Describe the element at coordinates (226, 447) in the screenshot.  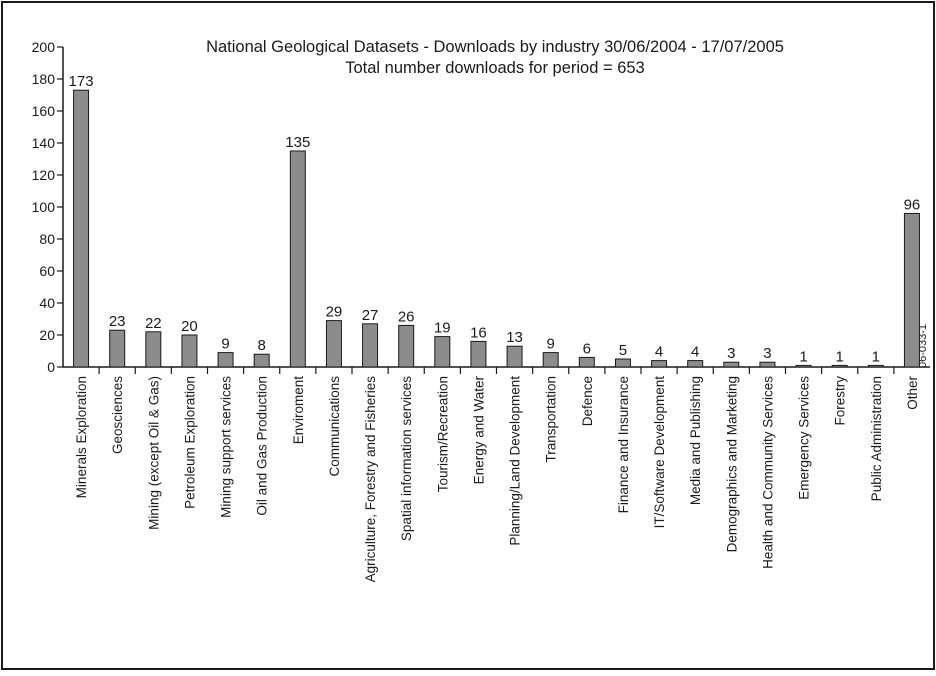
I see `x-tick-label: Mining support services` at that location.